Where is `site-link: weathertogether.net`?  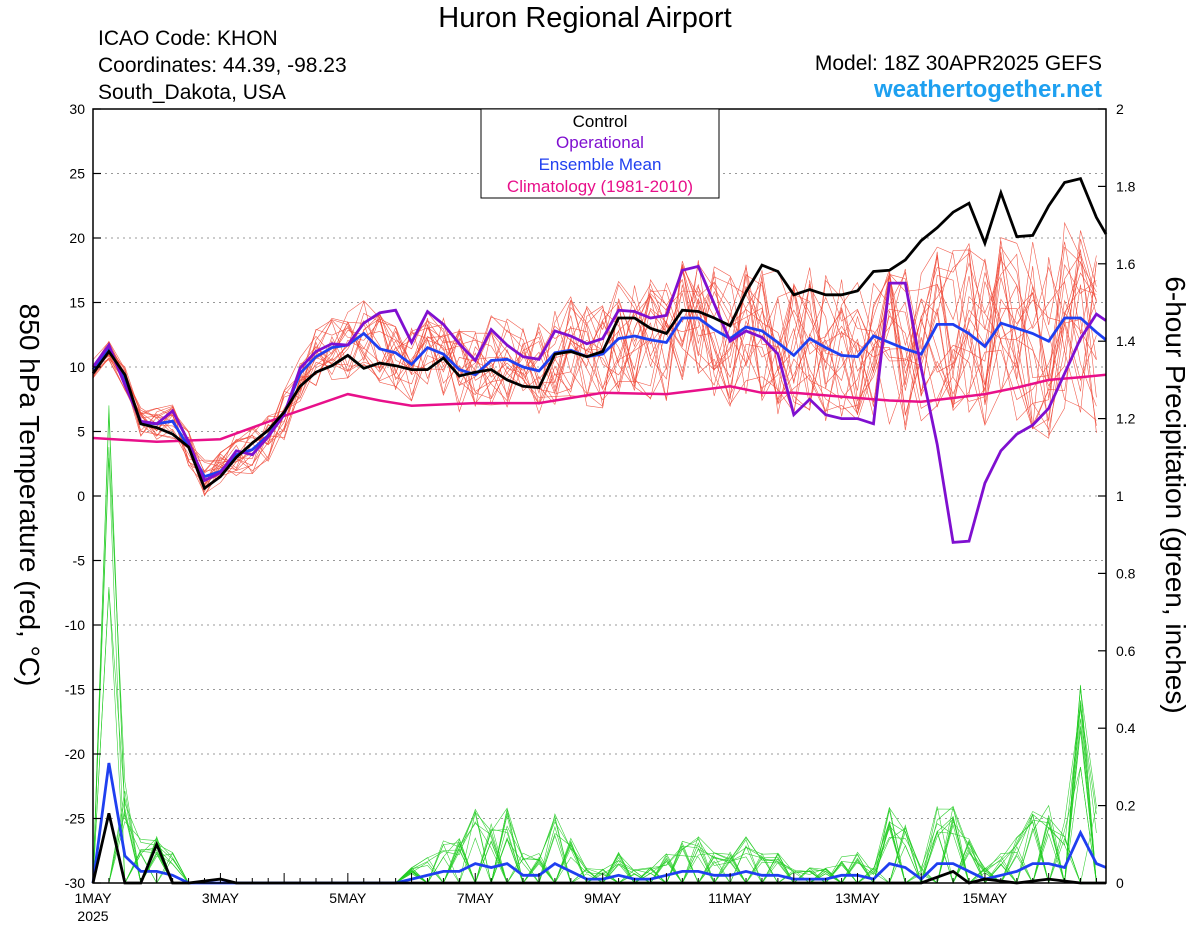
site-link: weathertogether.net is located at coordinates (987, 89).